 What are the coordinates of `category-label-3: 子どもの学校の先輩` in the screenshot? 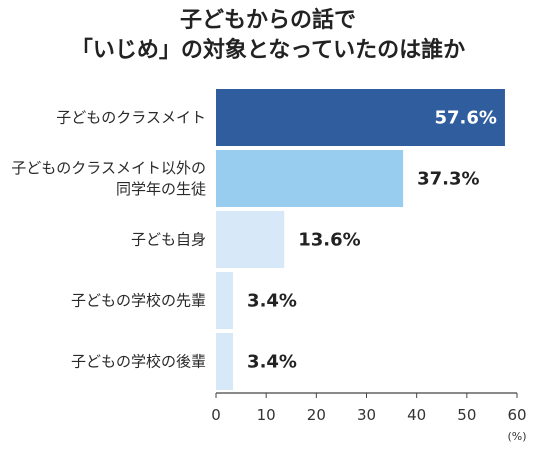 It's located at (138, 301).